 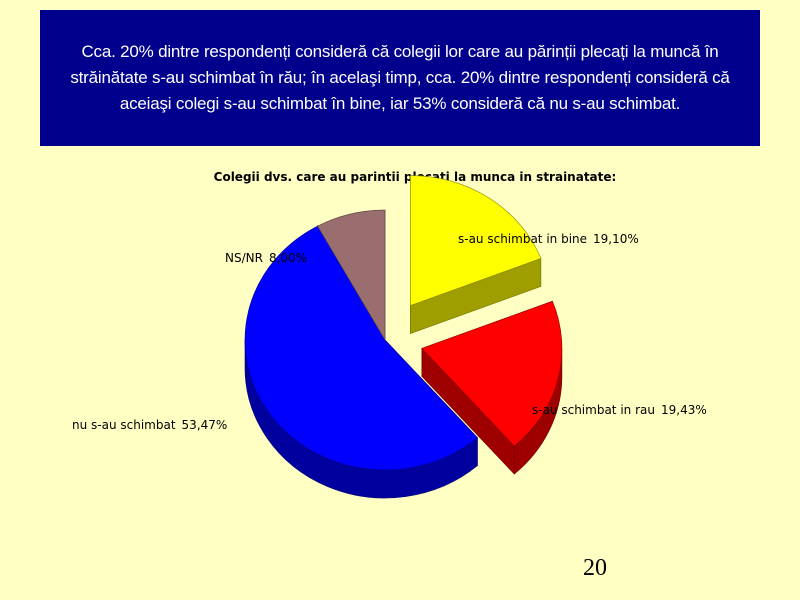 I want to click on slice-label-3: NS/NR 8,00%, so click(x=266, y=258).